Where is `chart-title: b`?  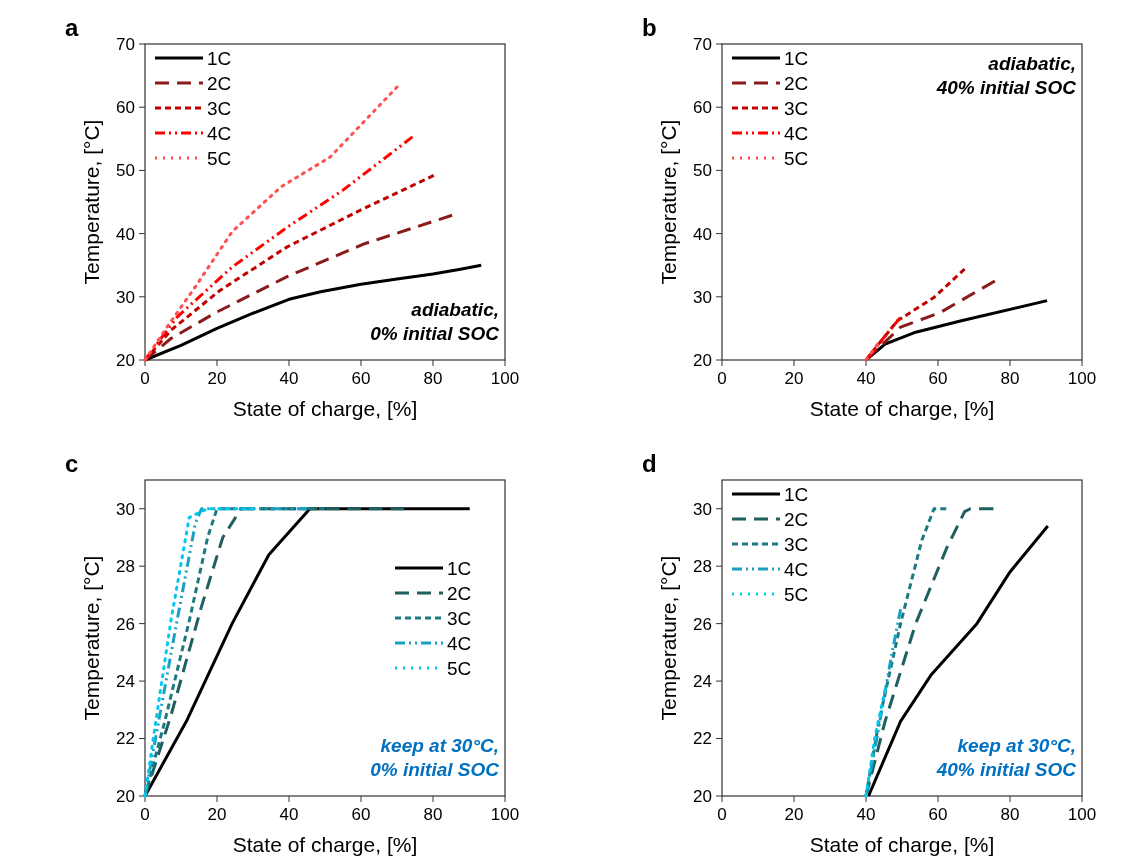
chart-title: b is located at coordinates (649, 27).